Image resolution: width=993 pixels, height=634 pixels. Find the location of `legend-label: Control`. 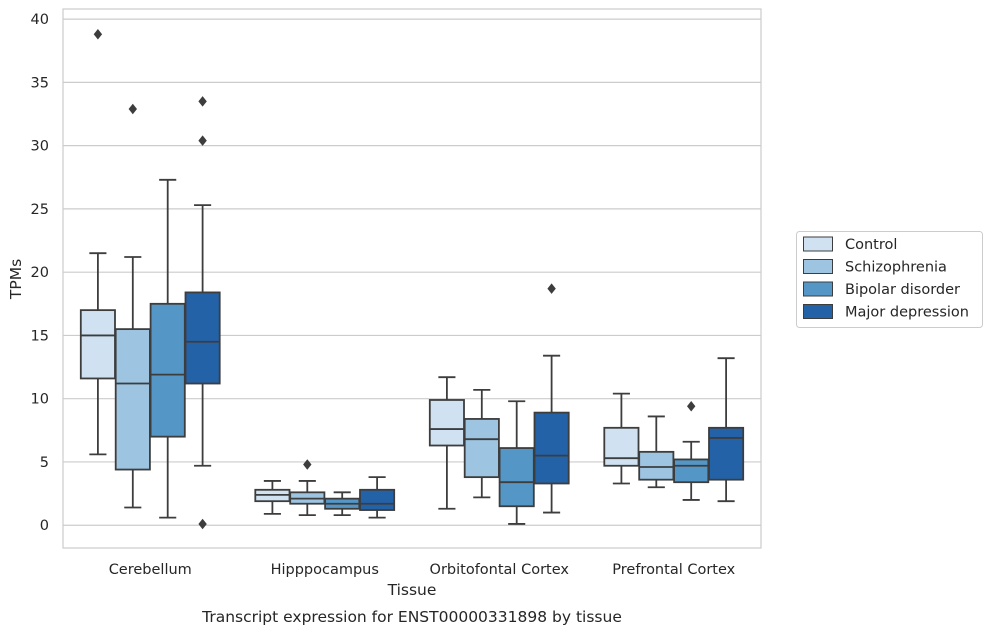

legend-label: Control is located at coordinates (871, 245).